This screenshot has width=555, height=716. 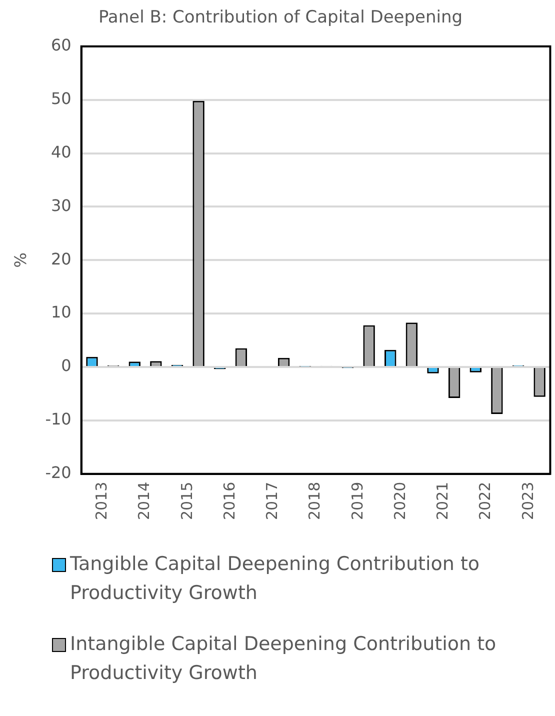 What do you see at coordinates (58, 419) in the screenshot?
I see `y-tick-label: -10` at bounding box center [58, 419].